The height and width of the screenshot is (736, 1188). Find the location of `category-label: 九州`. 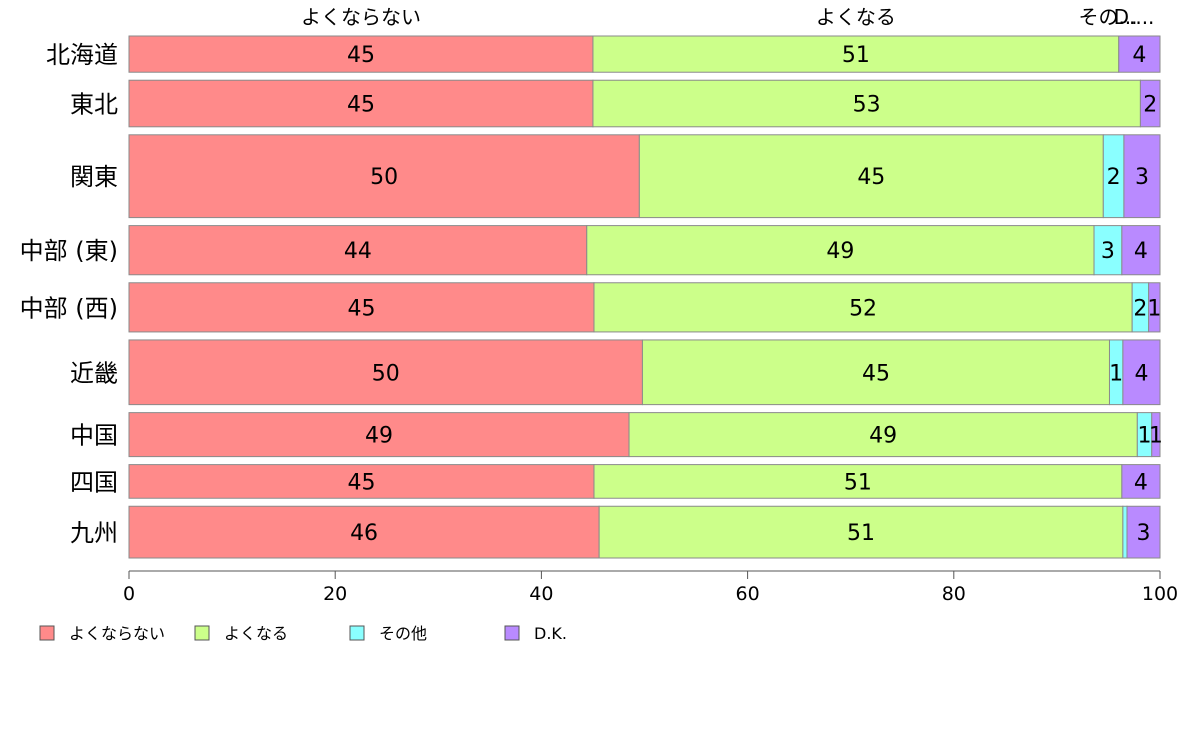

category-label: 九州 is located at coordinates (94, 533).